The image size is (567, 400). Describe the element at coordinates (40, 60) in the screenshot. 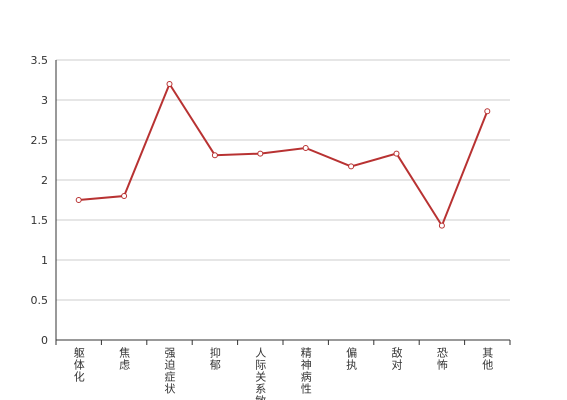

I see `y-tick-label: 3.5` at that location.